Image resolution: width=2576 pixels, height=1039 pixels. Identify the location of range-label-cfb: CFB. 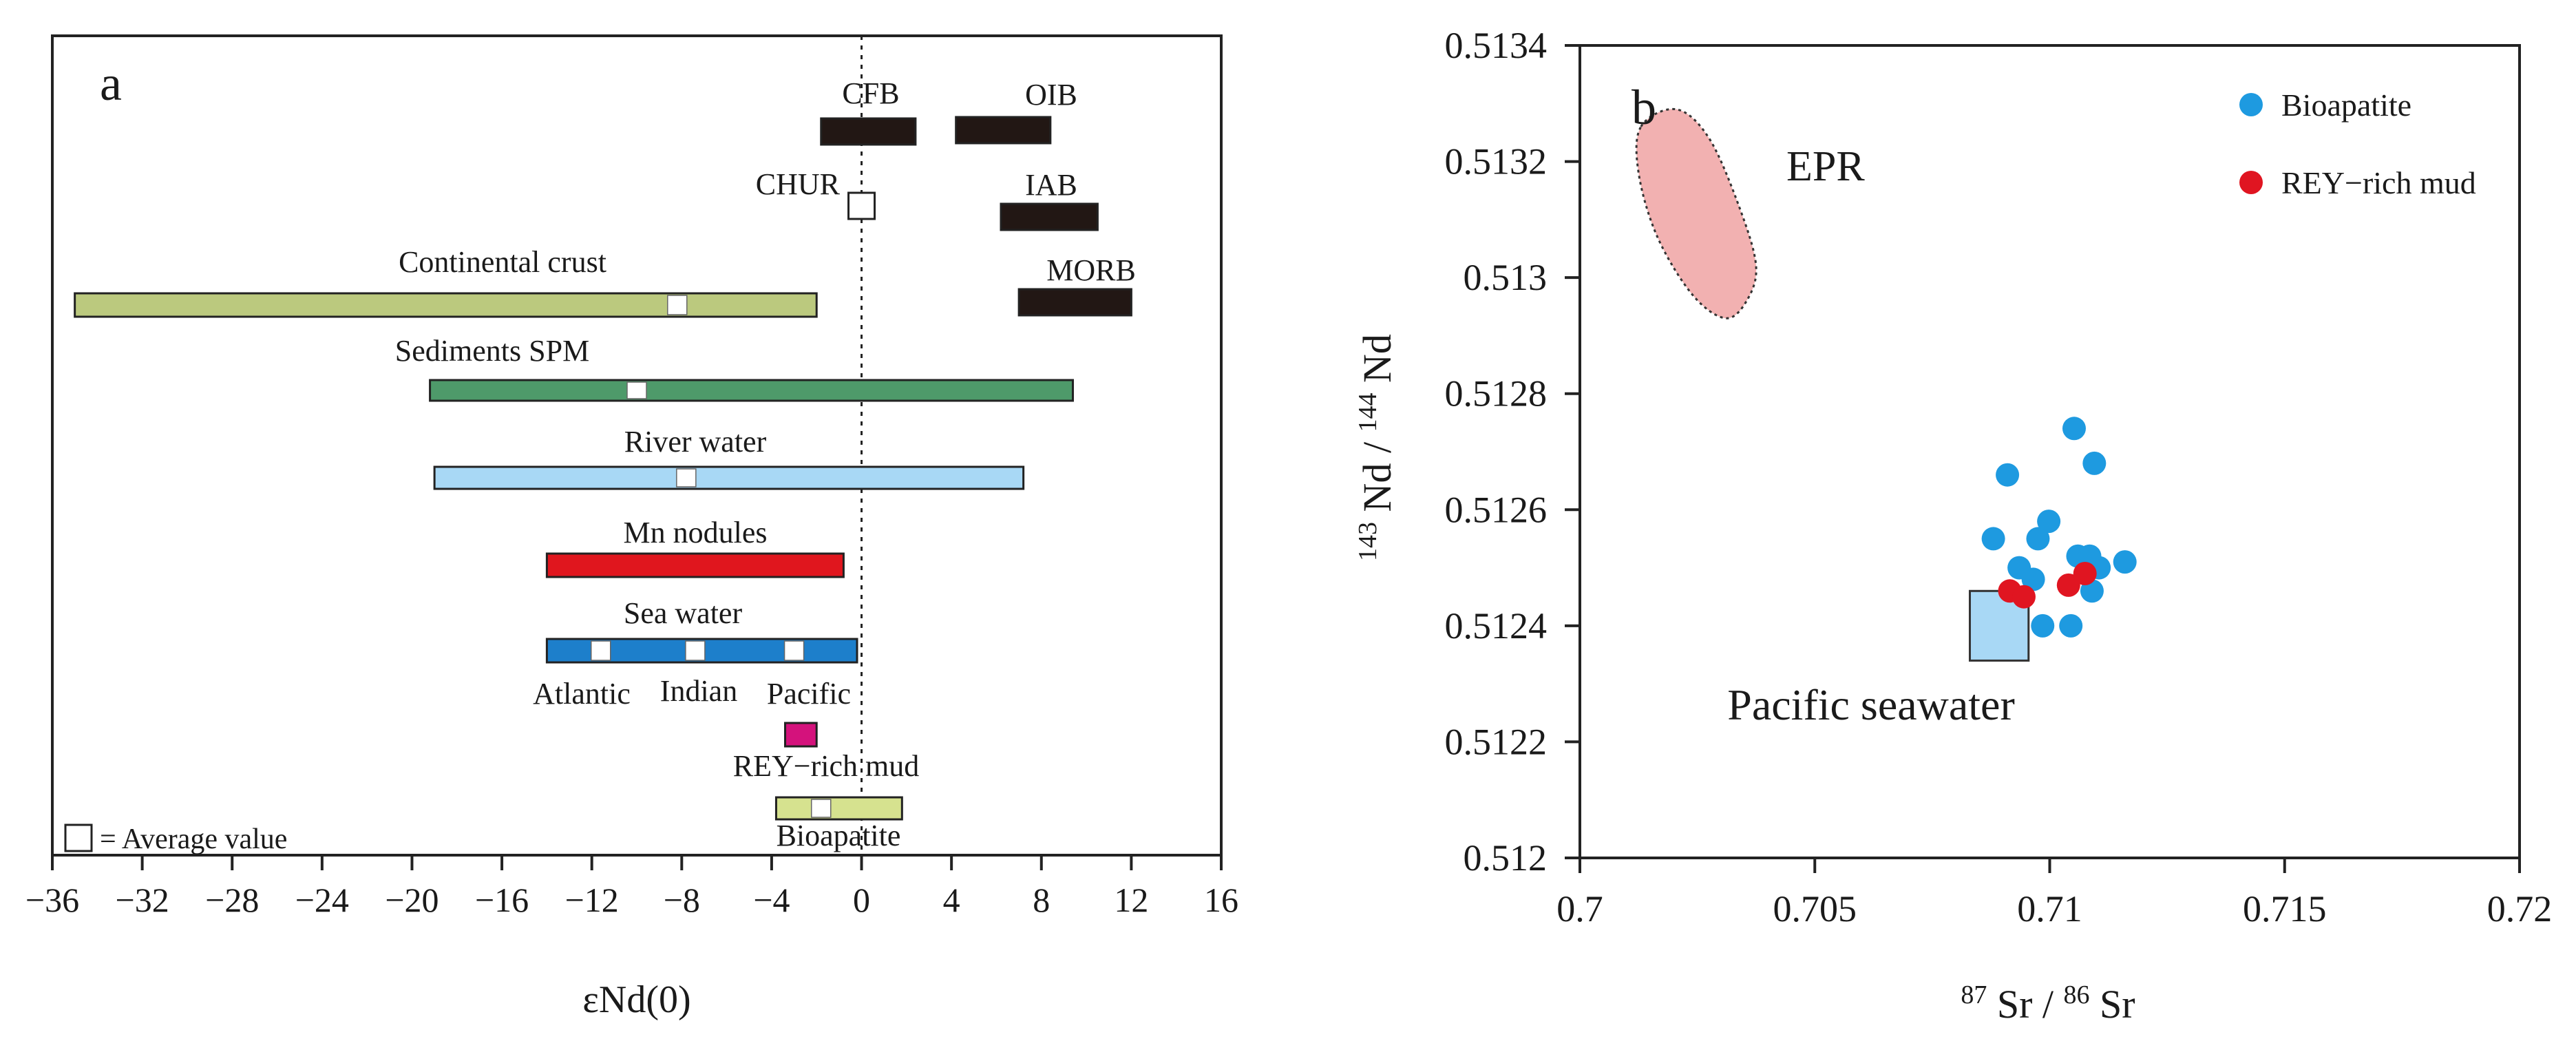
(871, 93).